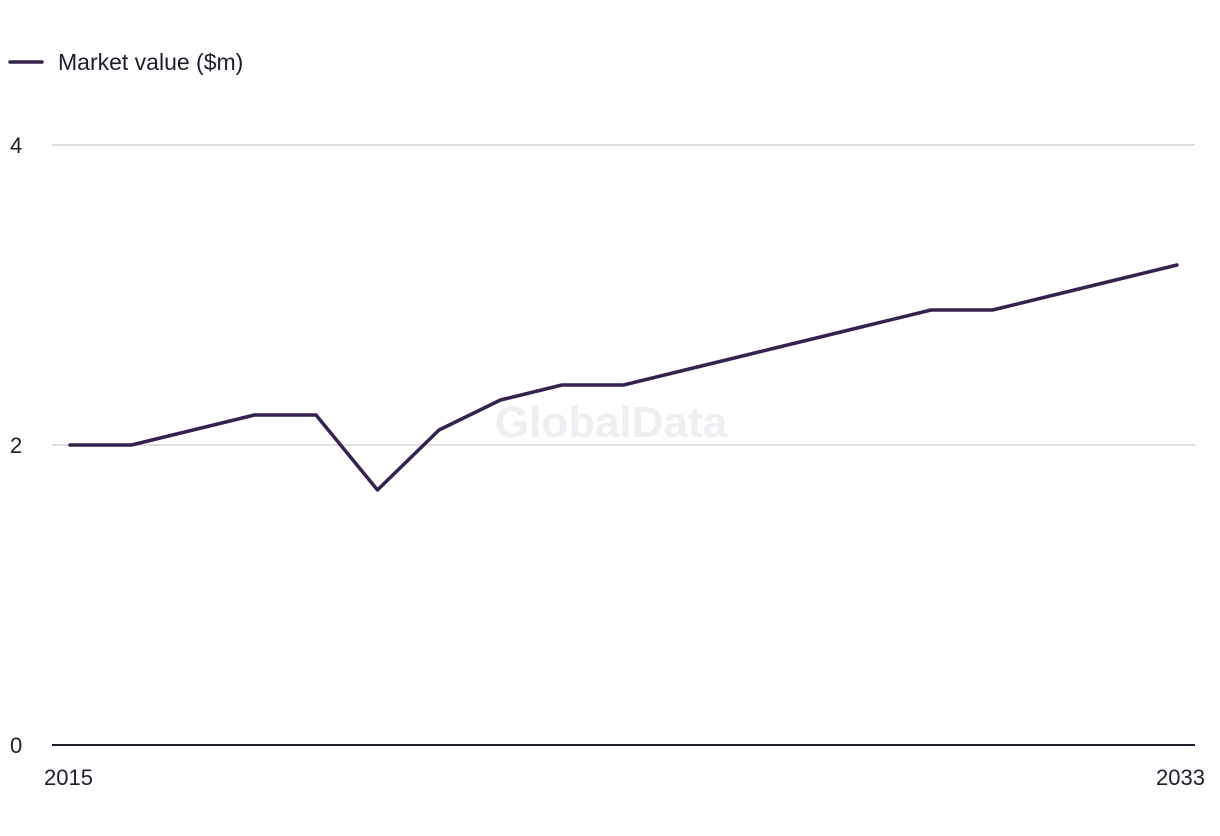 The height and width of the screenshot is (836, 1220). What do you see at coordinates (1180, 777) in the screenshot?
I see `x-tick-label-last: 2033` at bounding box center [1180, 777].